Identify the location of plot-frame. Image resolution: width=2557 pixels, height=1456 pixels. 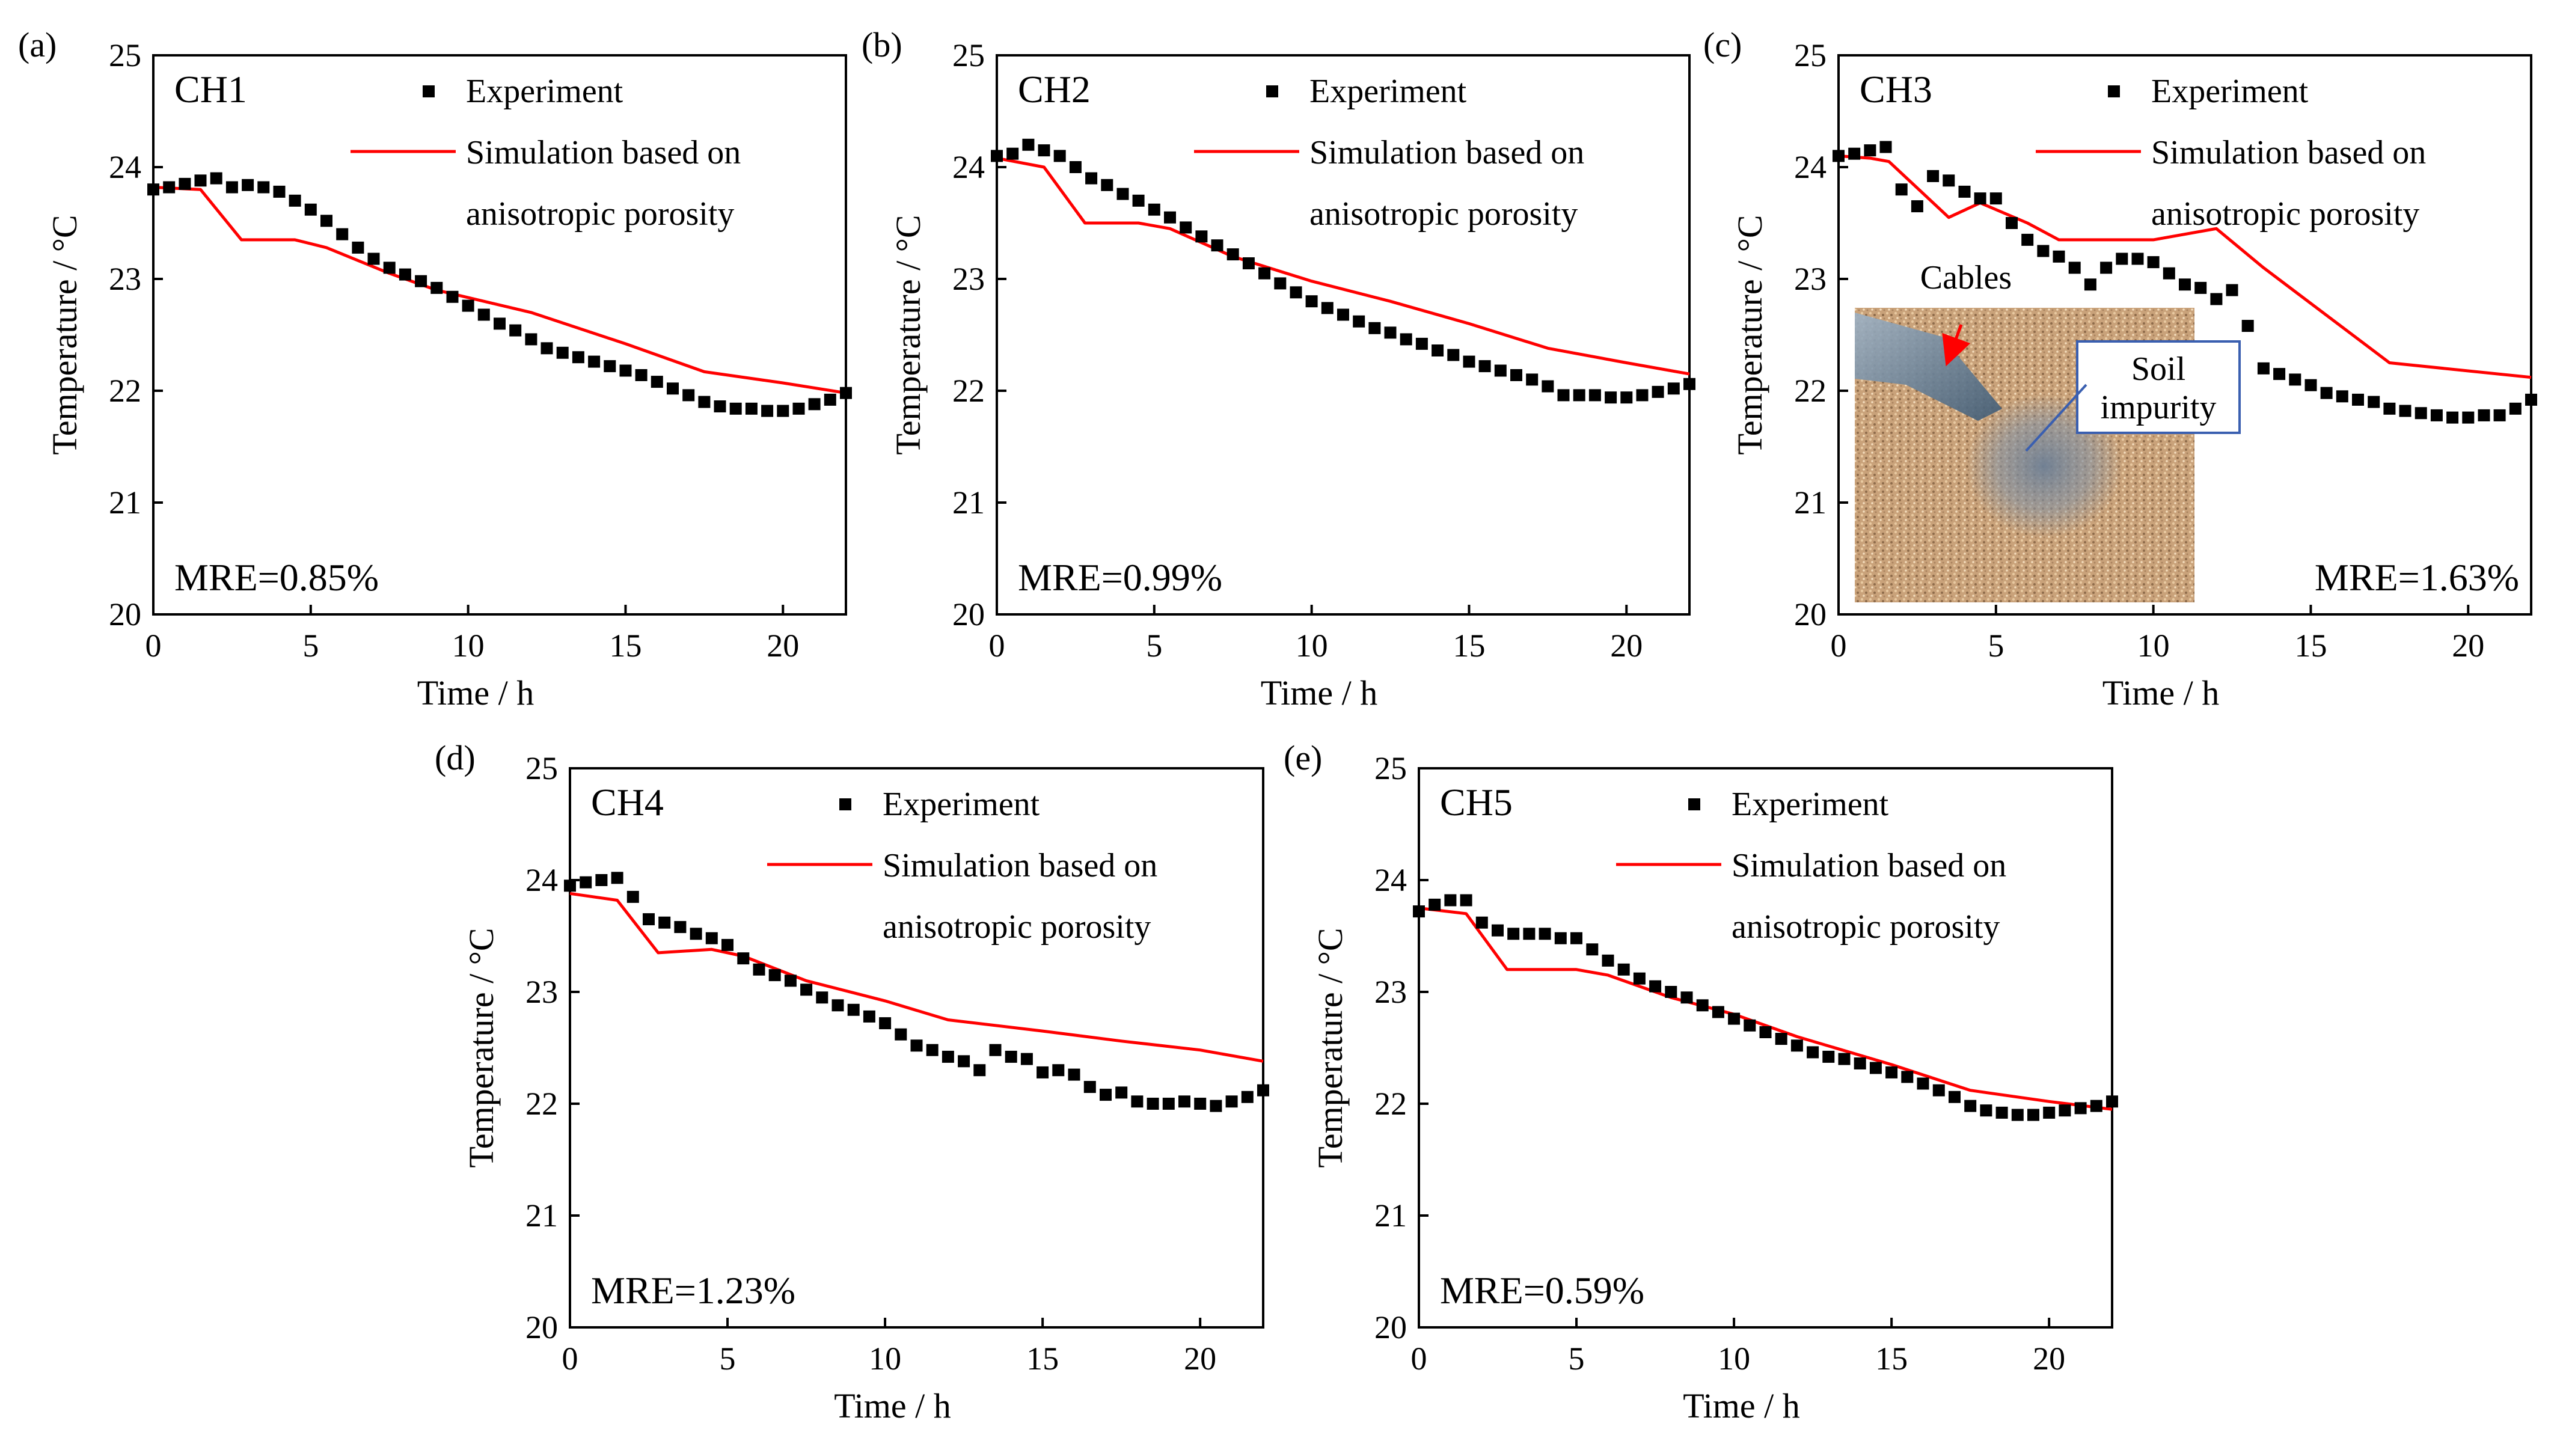
(916, 1048).